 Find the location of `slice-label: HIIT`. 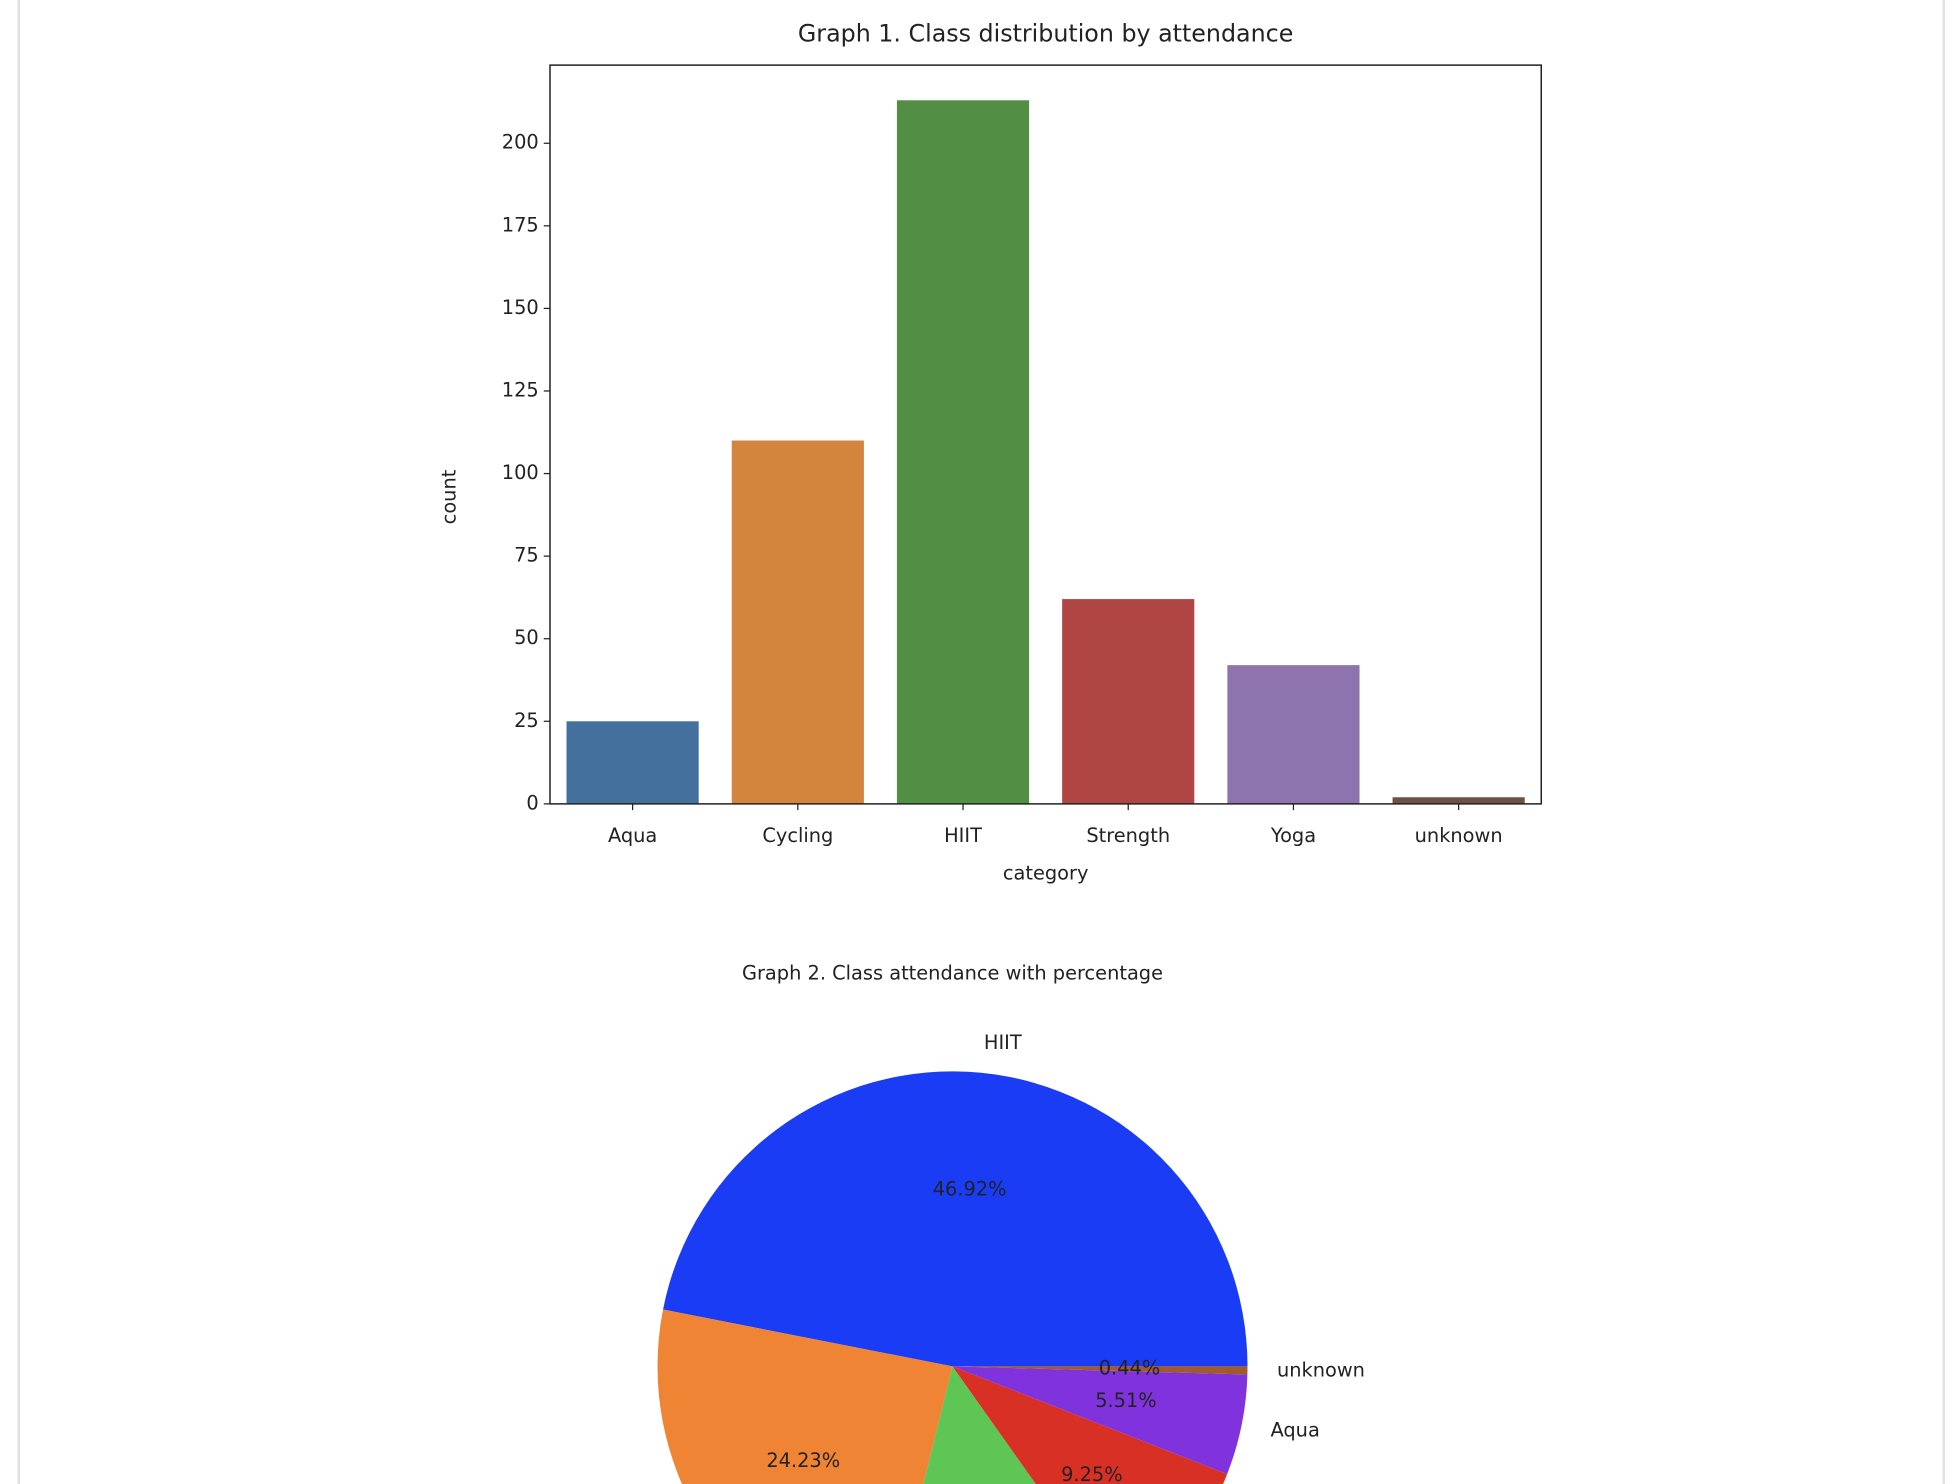

slice-label: HIIT is located at coordinates (1003, 1042).